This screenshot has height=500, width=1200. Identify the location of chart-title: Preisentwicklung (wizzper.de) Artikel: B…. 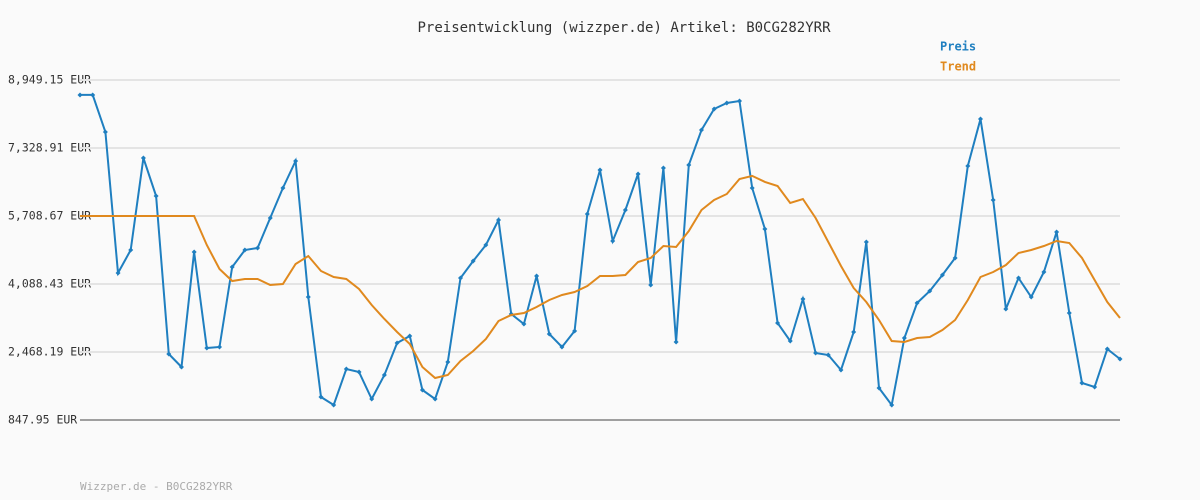
(624, 28).